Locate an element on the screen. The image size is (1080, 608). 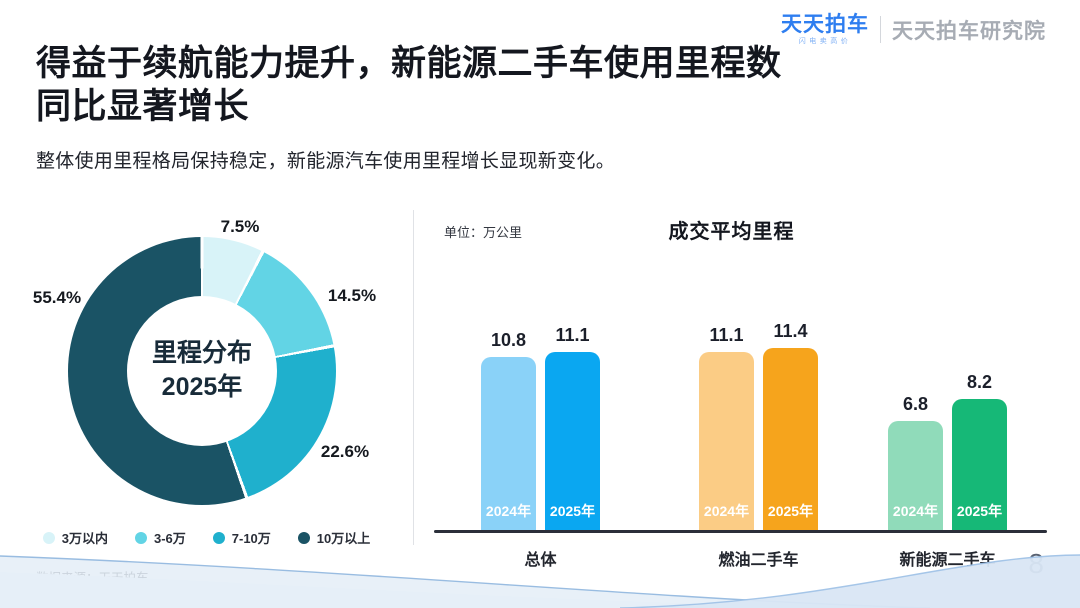
ttpai-logo-text: 天天拍车 is located at coordinates (825, 24).